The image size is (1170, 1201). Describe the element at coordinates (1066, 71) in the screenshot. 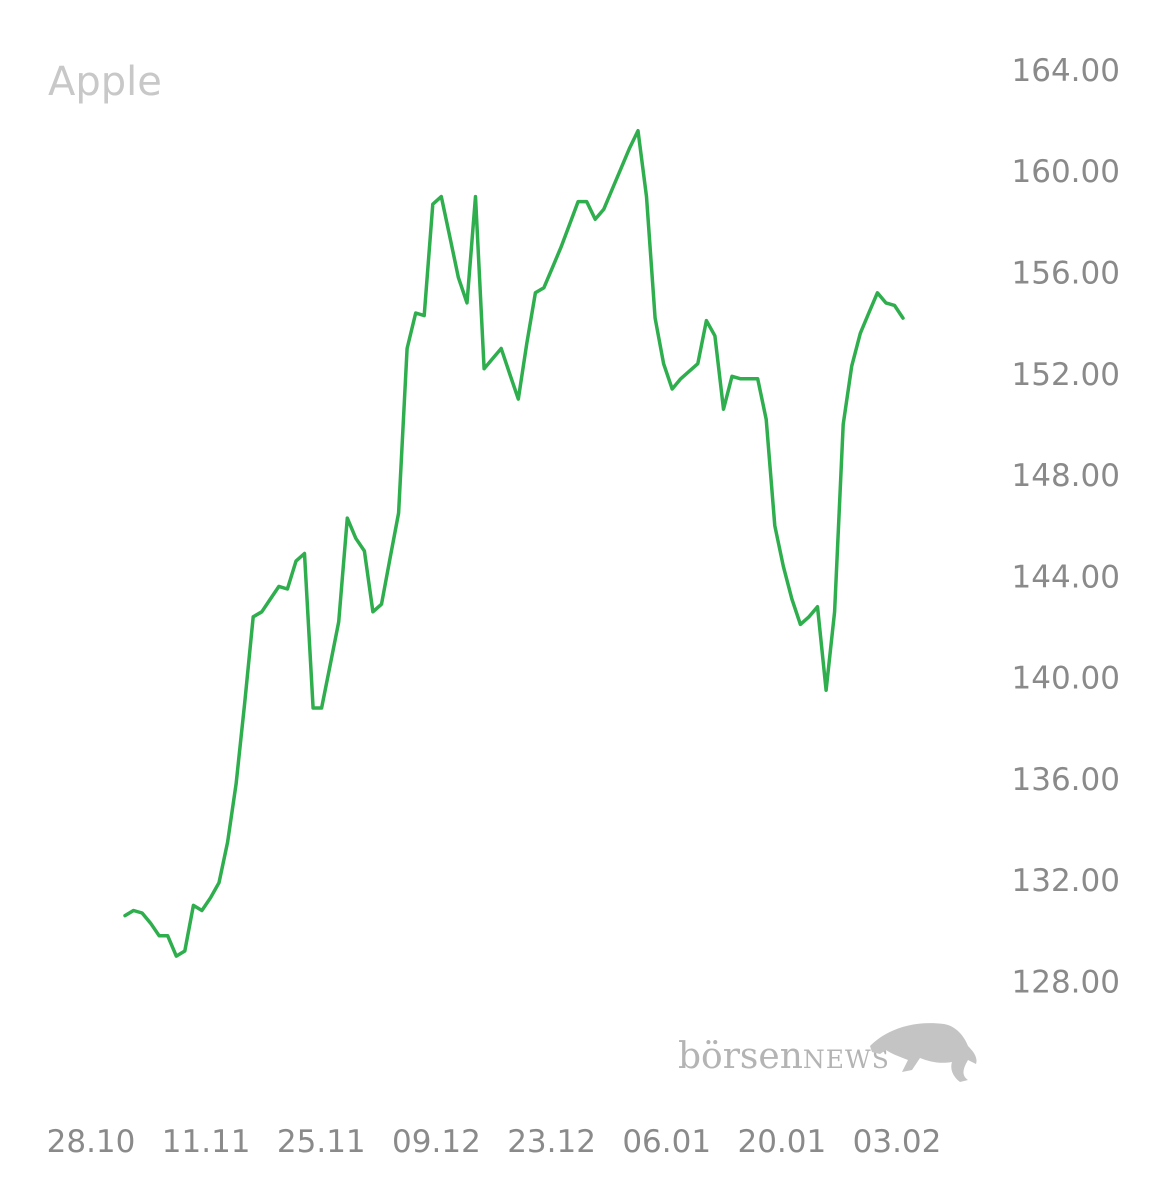

I see `y-tick-label: 164.00` at that location.